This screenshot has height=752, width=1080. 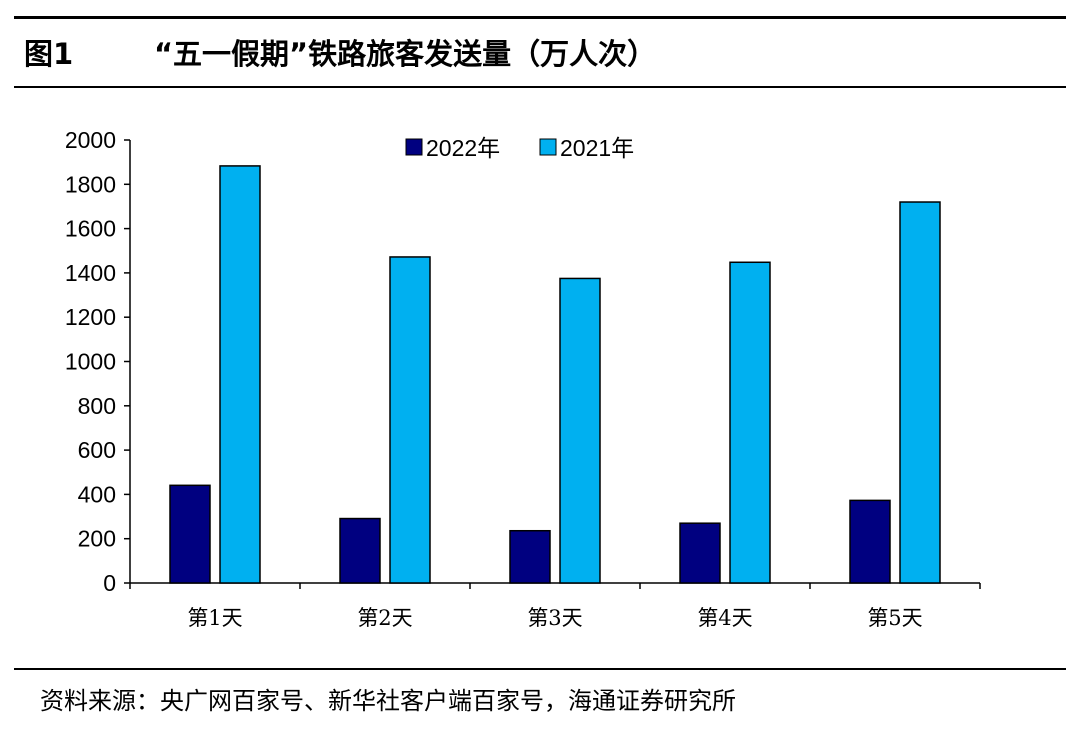 What do you see at coordinates (597, 148) in the screenshot?
I see `legend-label: 2021年` at bounding box center [597, 148].